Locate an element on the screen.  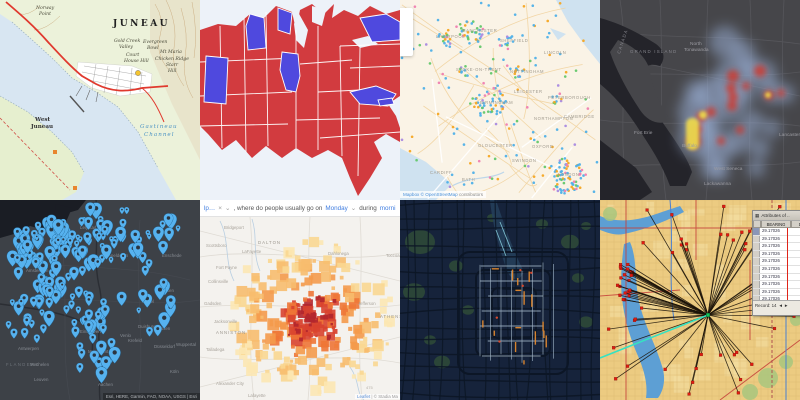
leaflet-link: Leaflet is located at coordinates (364, 396).